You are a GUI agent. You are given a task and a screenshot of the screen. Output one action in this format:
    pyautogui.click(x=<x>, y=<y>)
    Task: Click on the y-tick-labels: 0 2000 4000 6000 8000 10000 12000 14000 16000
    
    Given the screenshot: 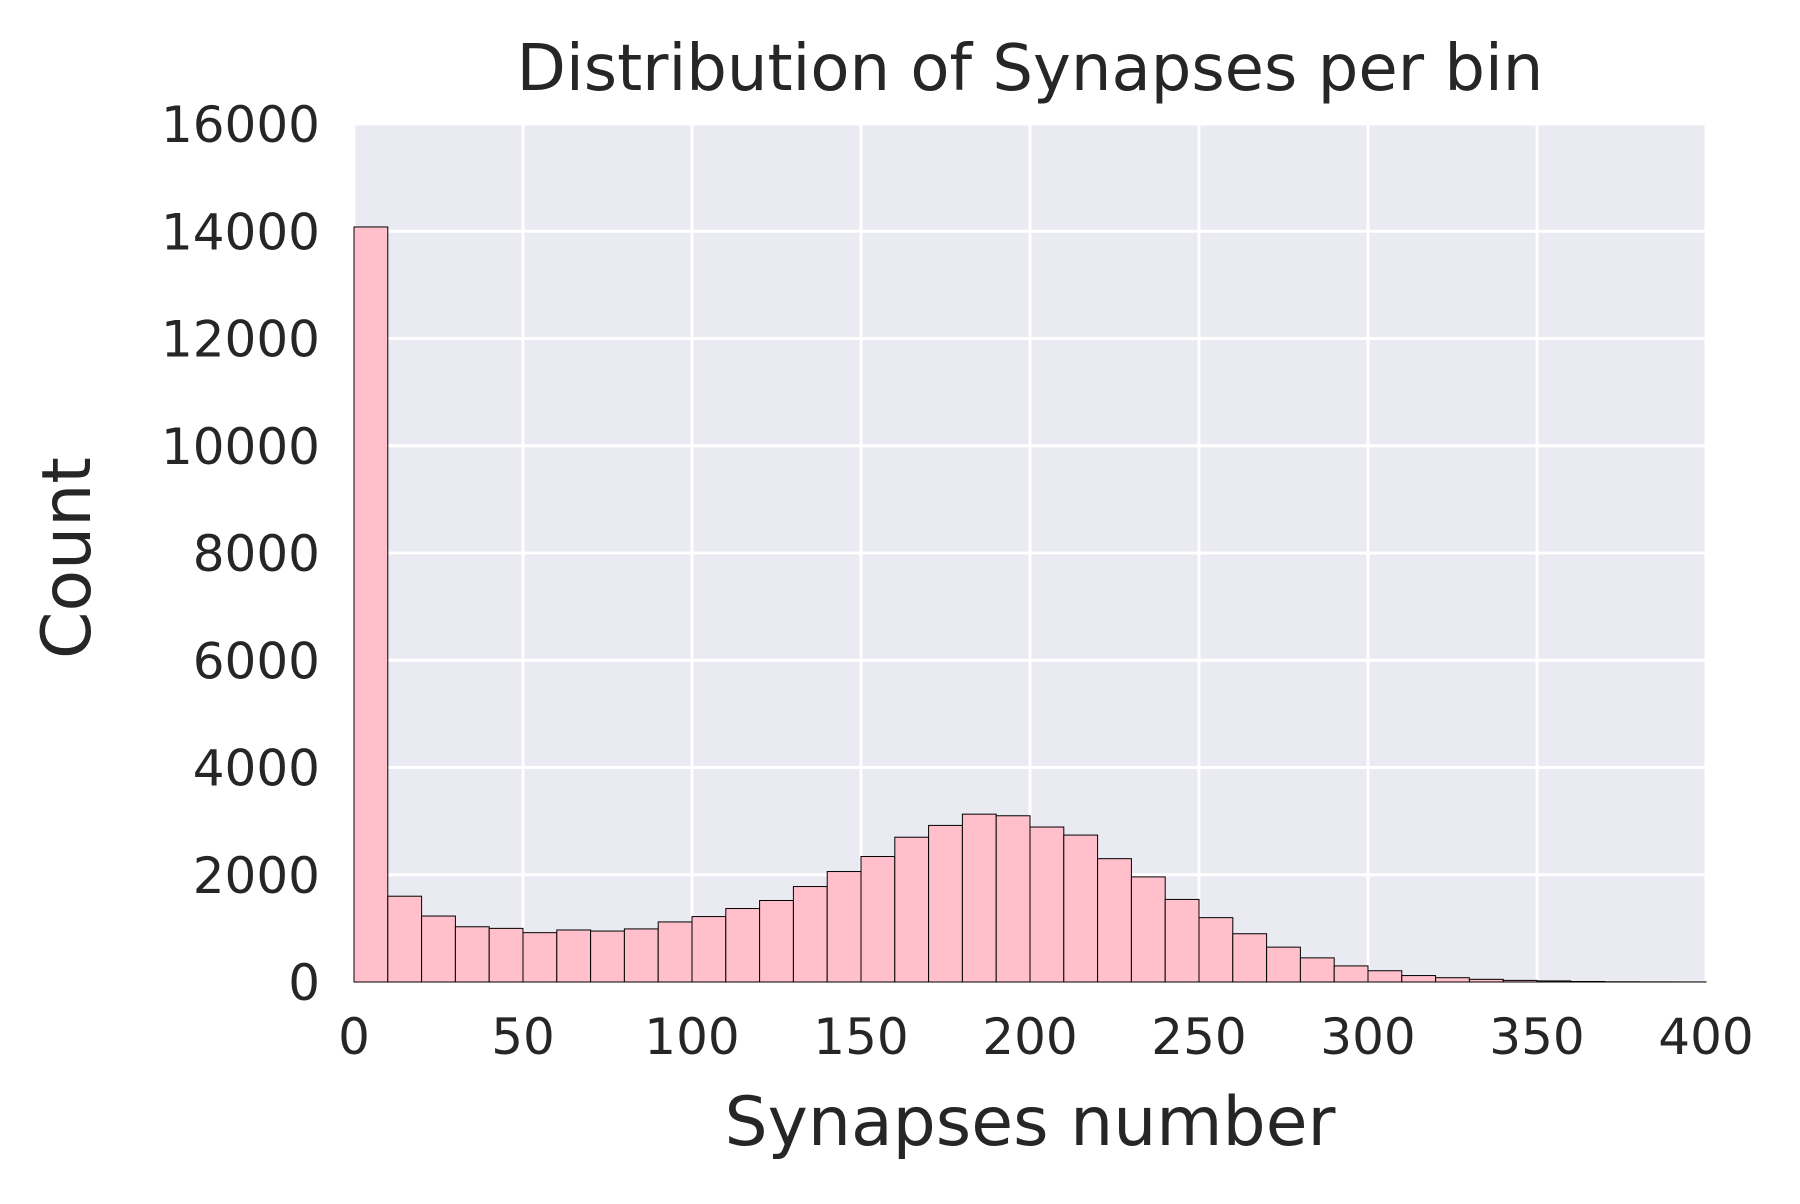 What is the action you would take?
    pyautogui.click(x=240, y=554)
    